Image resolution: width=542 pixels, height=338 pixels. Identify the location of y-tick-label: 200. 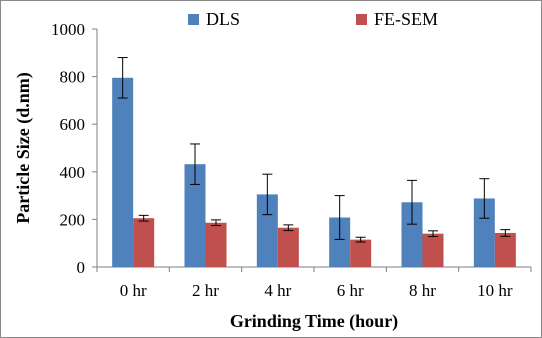
(73, 219).